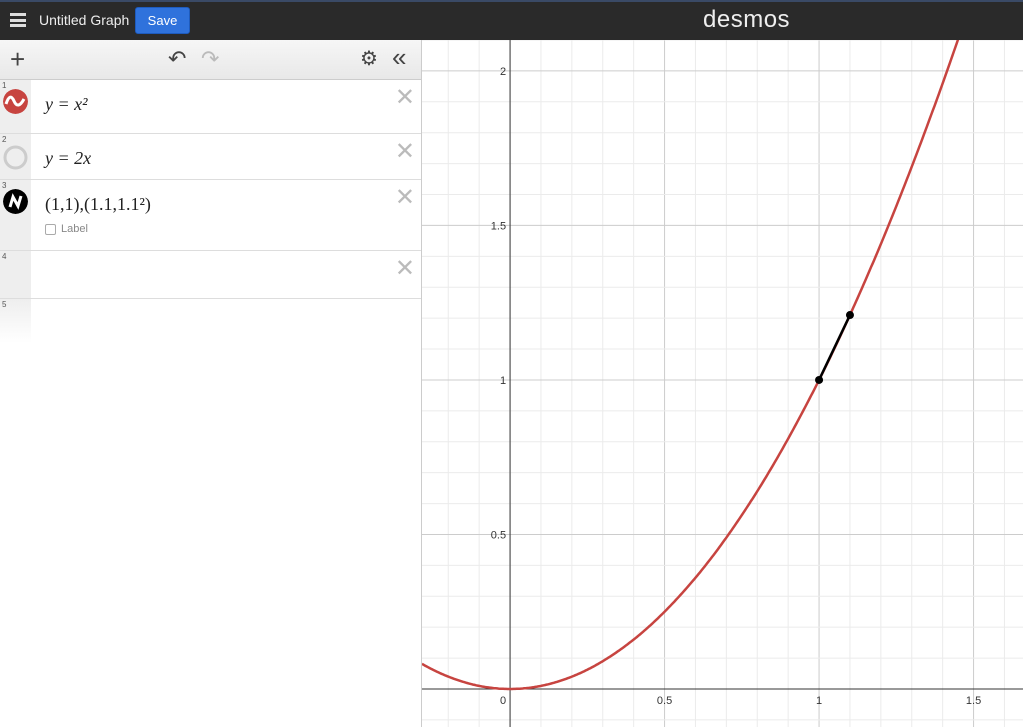  I want to click on hidden-circle-icon, so click(15, 157).